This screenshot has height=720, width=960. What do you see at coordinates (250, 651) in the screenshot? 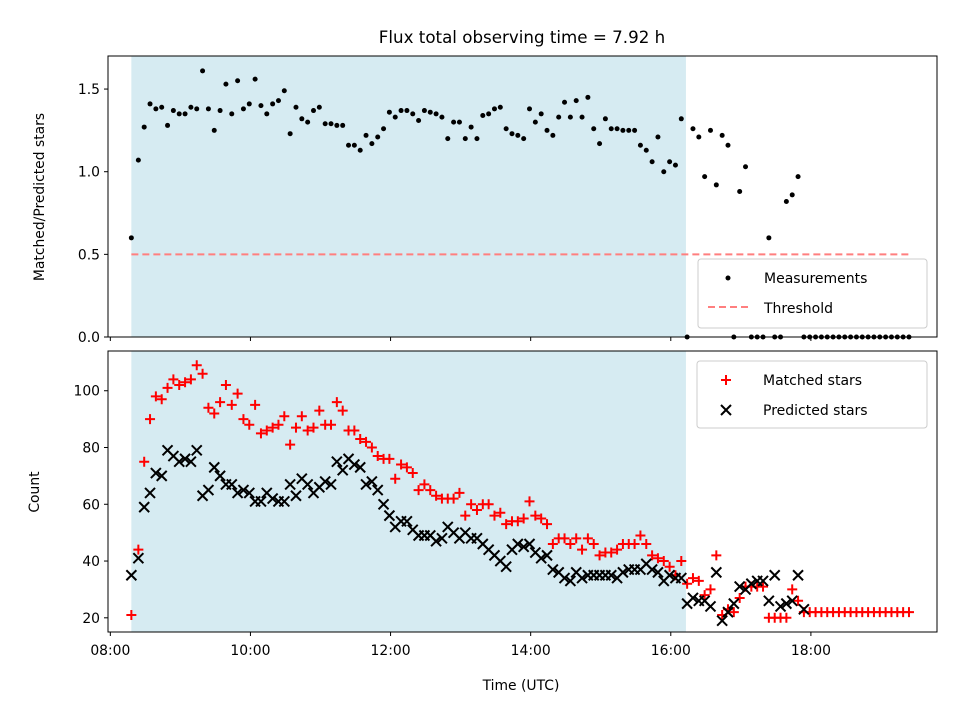
I see `x-tick-label: 10:00` at bounding box center [250, 651].